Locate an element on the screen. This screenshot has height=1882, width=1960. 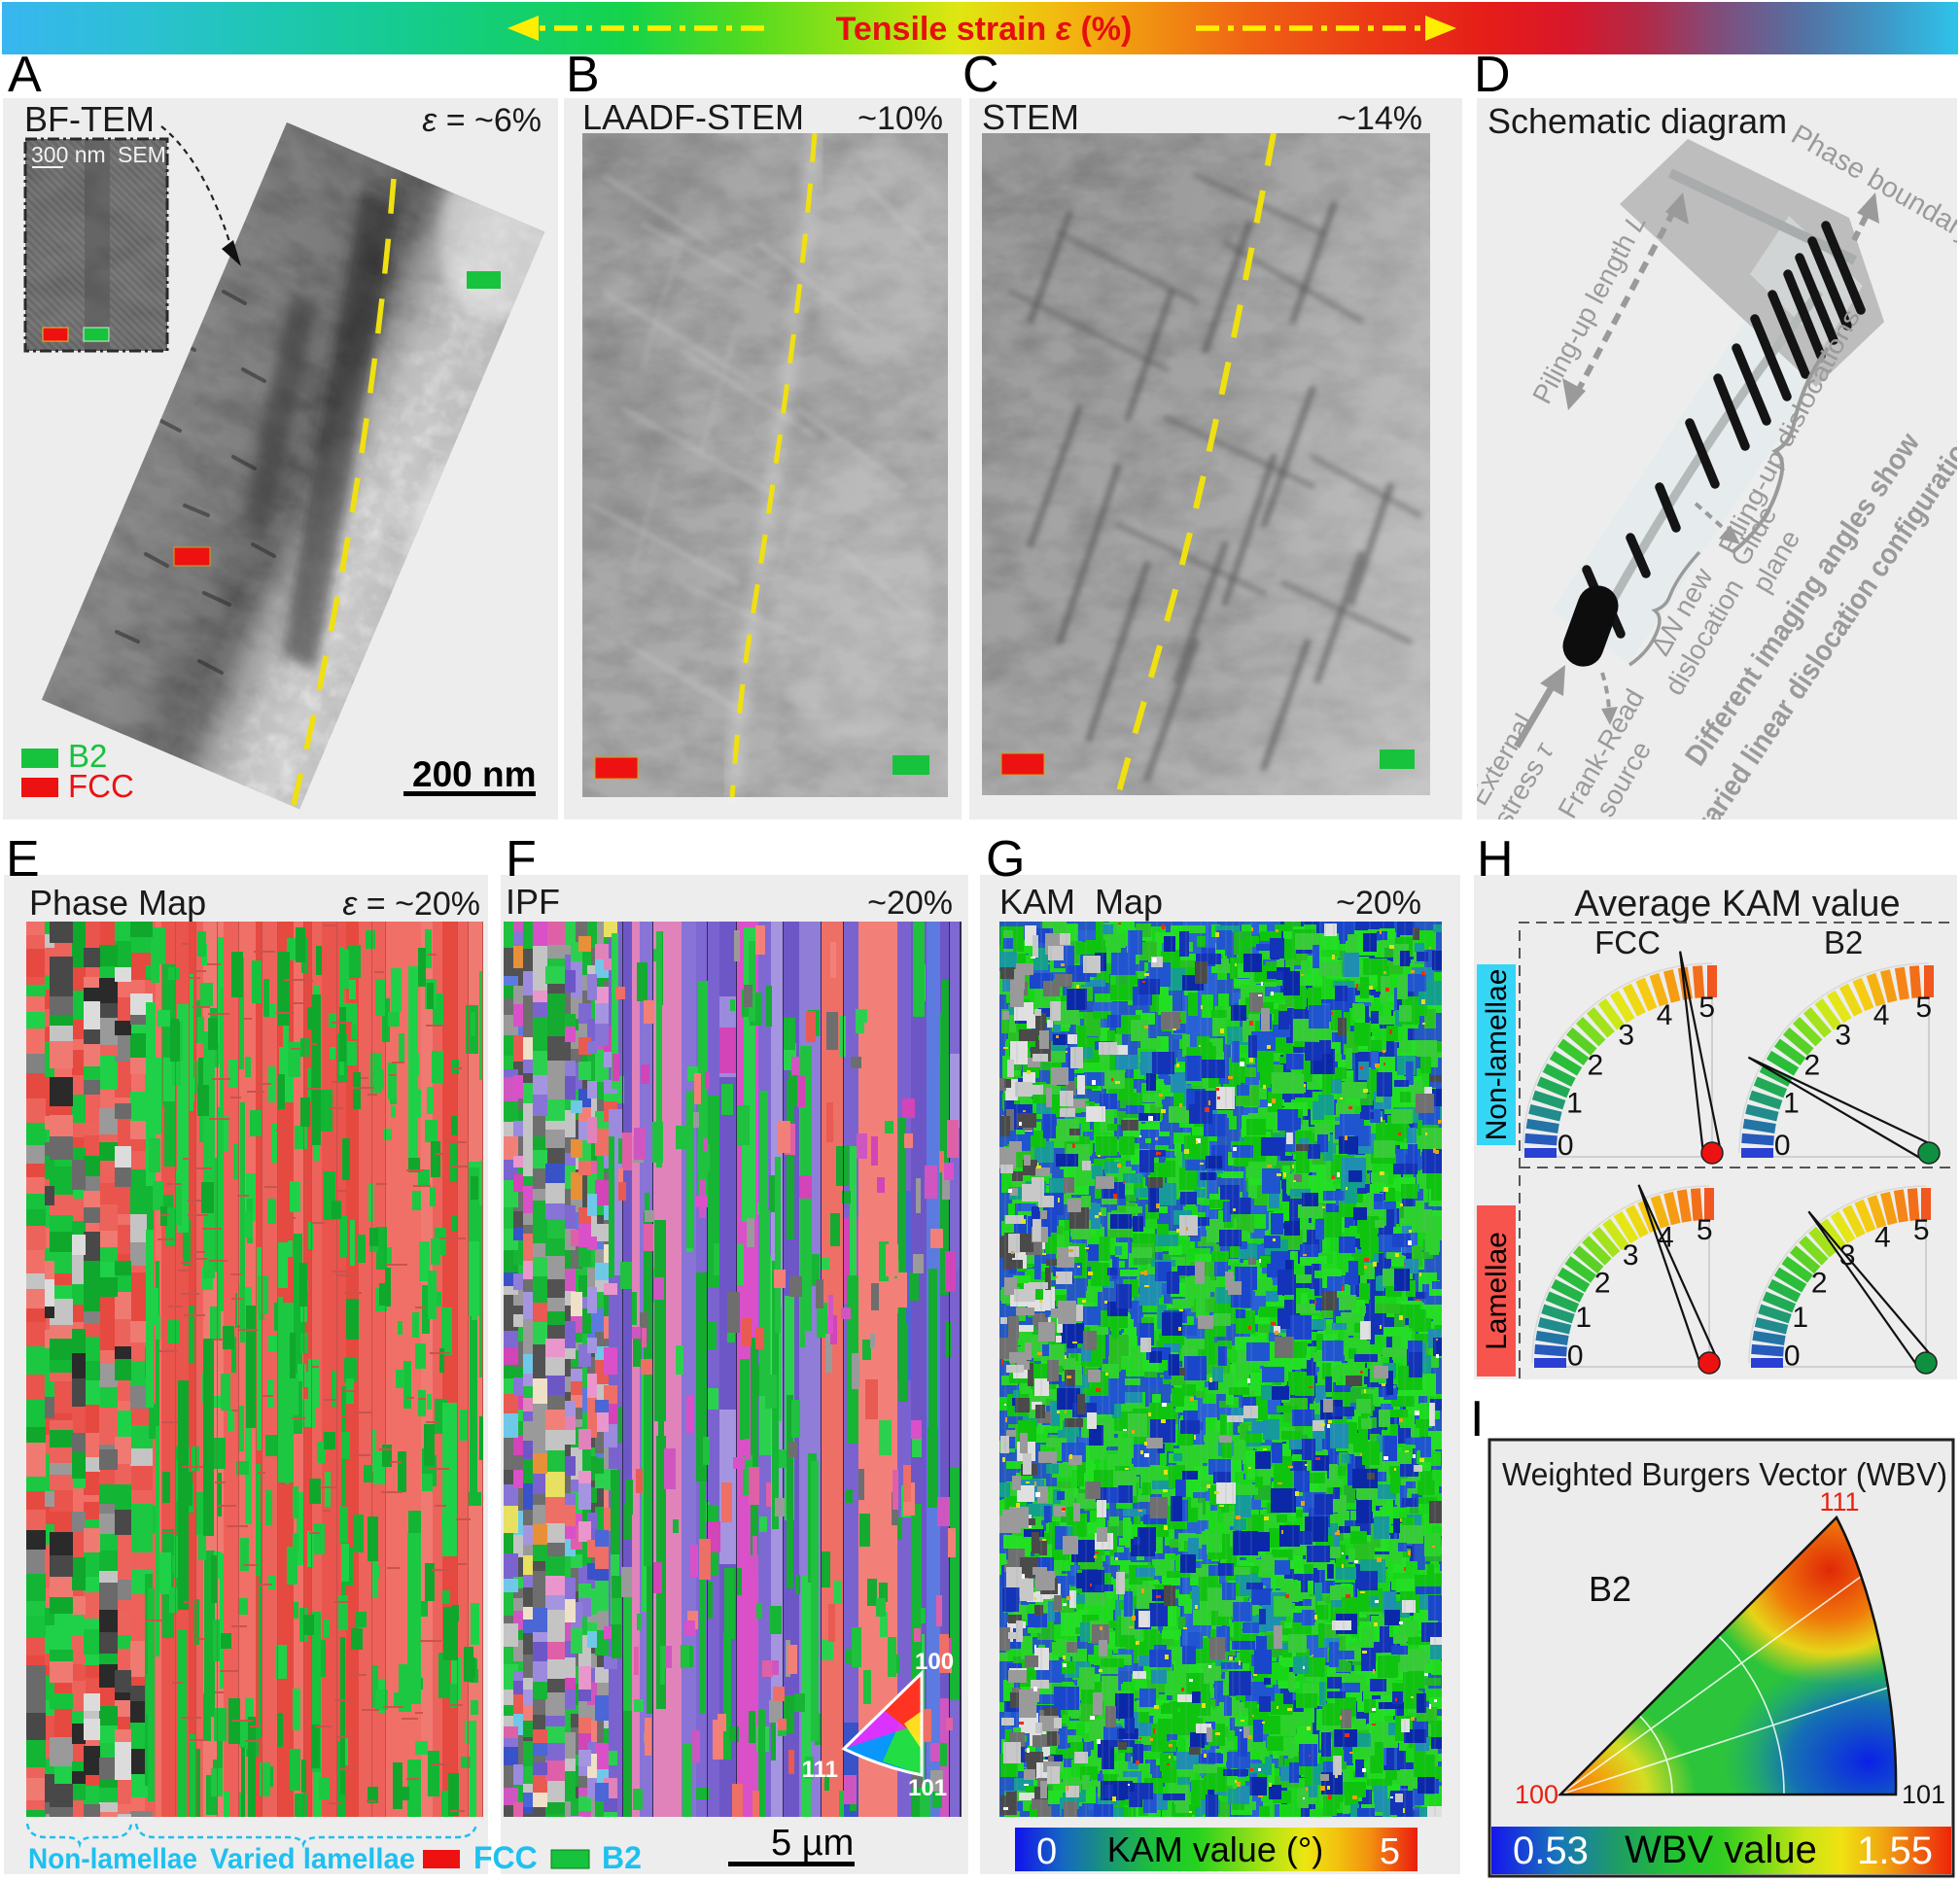
svg-text: 5 µm is located at coordinates (812, 1843).